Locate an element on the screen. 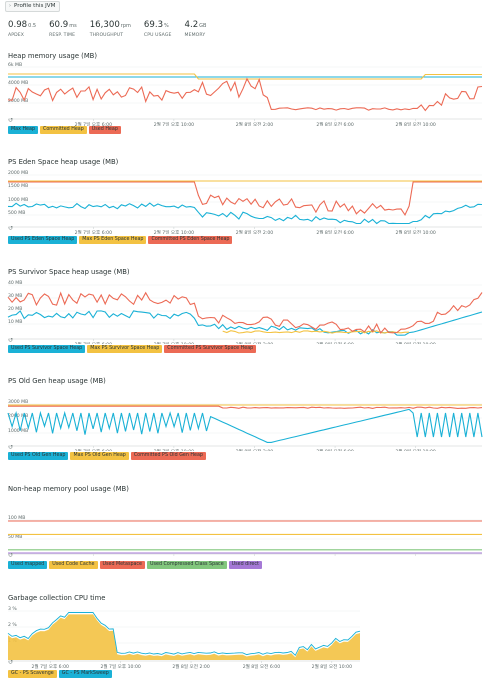 The image size is (490, 686). metric-unit: ms is located at coordinates (73, 26).